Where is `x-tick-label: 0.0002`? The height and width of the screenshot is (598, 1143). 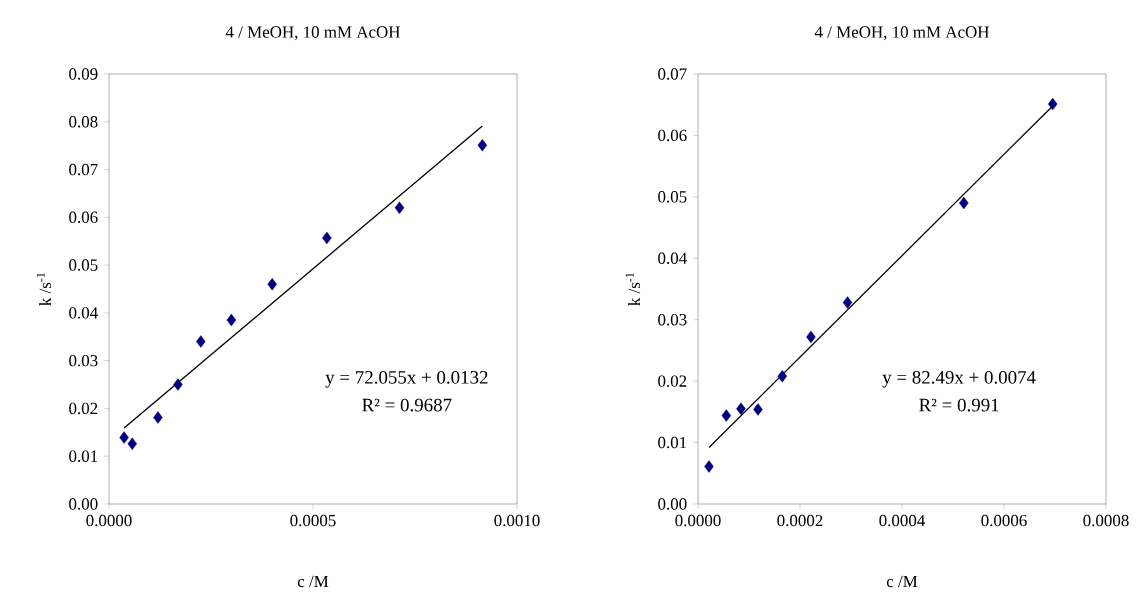
x-tick-label: 0.0002 is located at coordinates (800, 520).